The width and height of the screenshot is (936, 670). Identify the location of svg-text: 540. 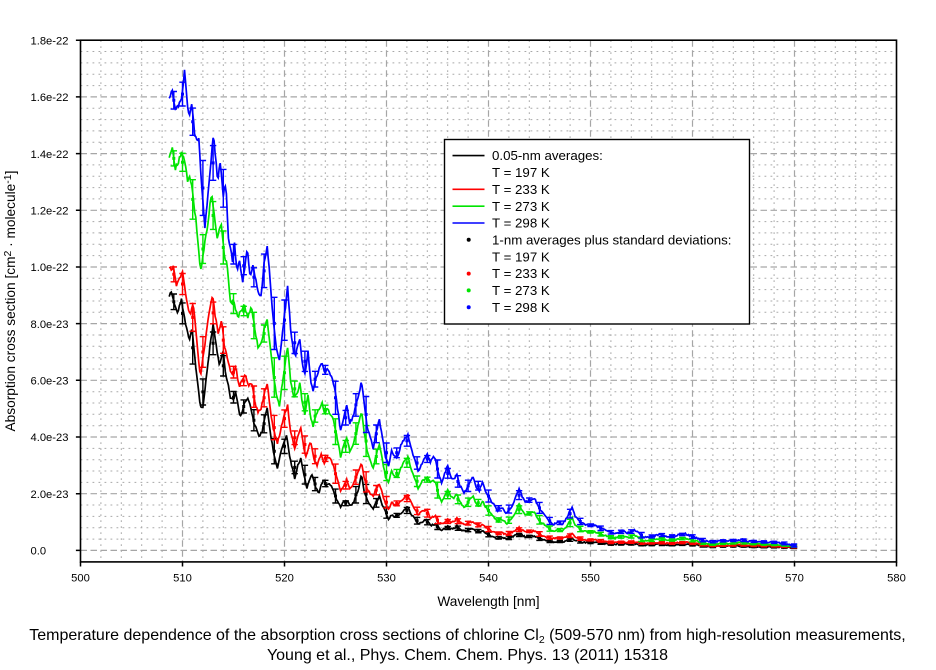
(488, 579).